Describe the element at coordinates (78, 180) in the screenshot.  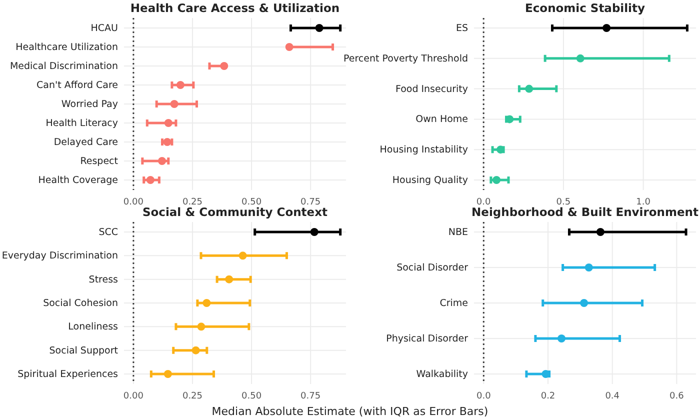
I see `y-tick-label: Health Coverage` at that location.